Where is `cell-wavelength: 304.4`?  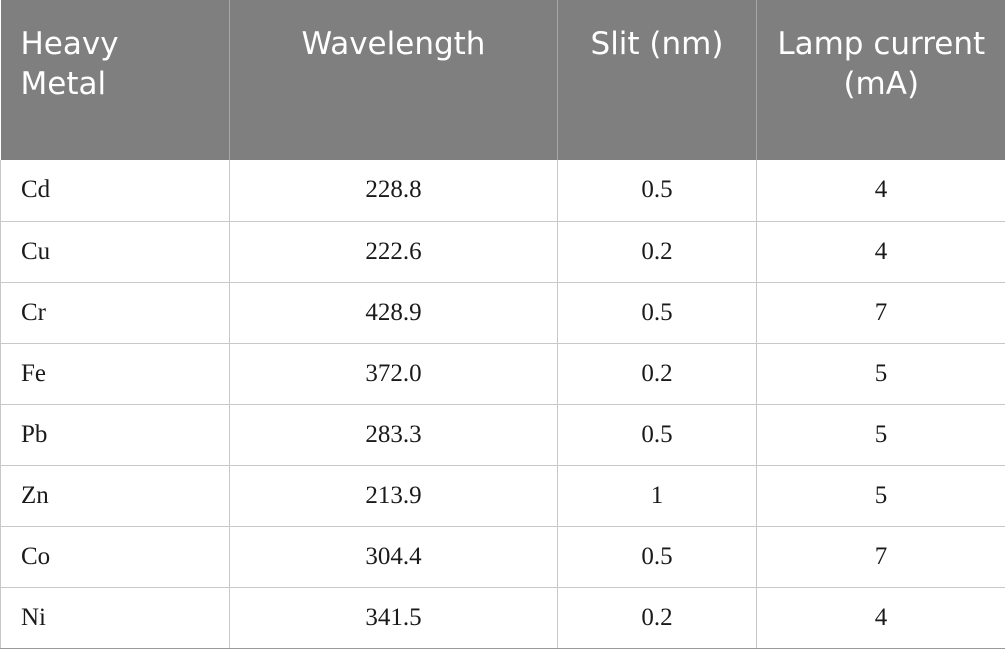 cell-wavelength: 304.4 is located at coordinates (393, 557).